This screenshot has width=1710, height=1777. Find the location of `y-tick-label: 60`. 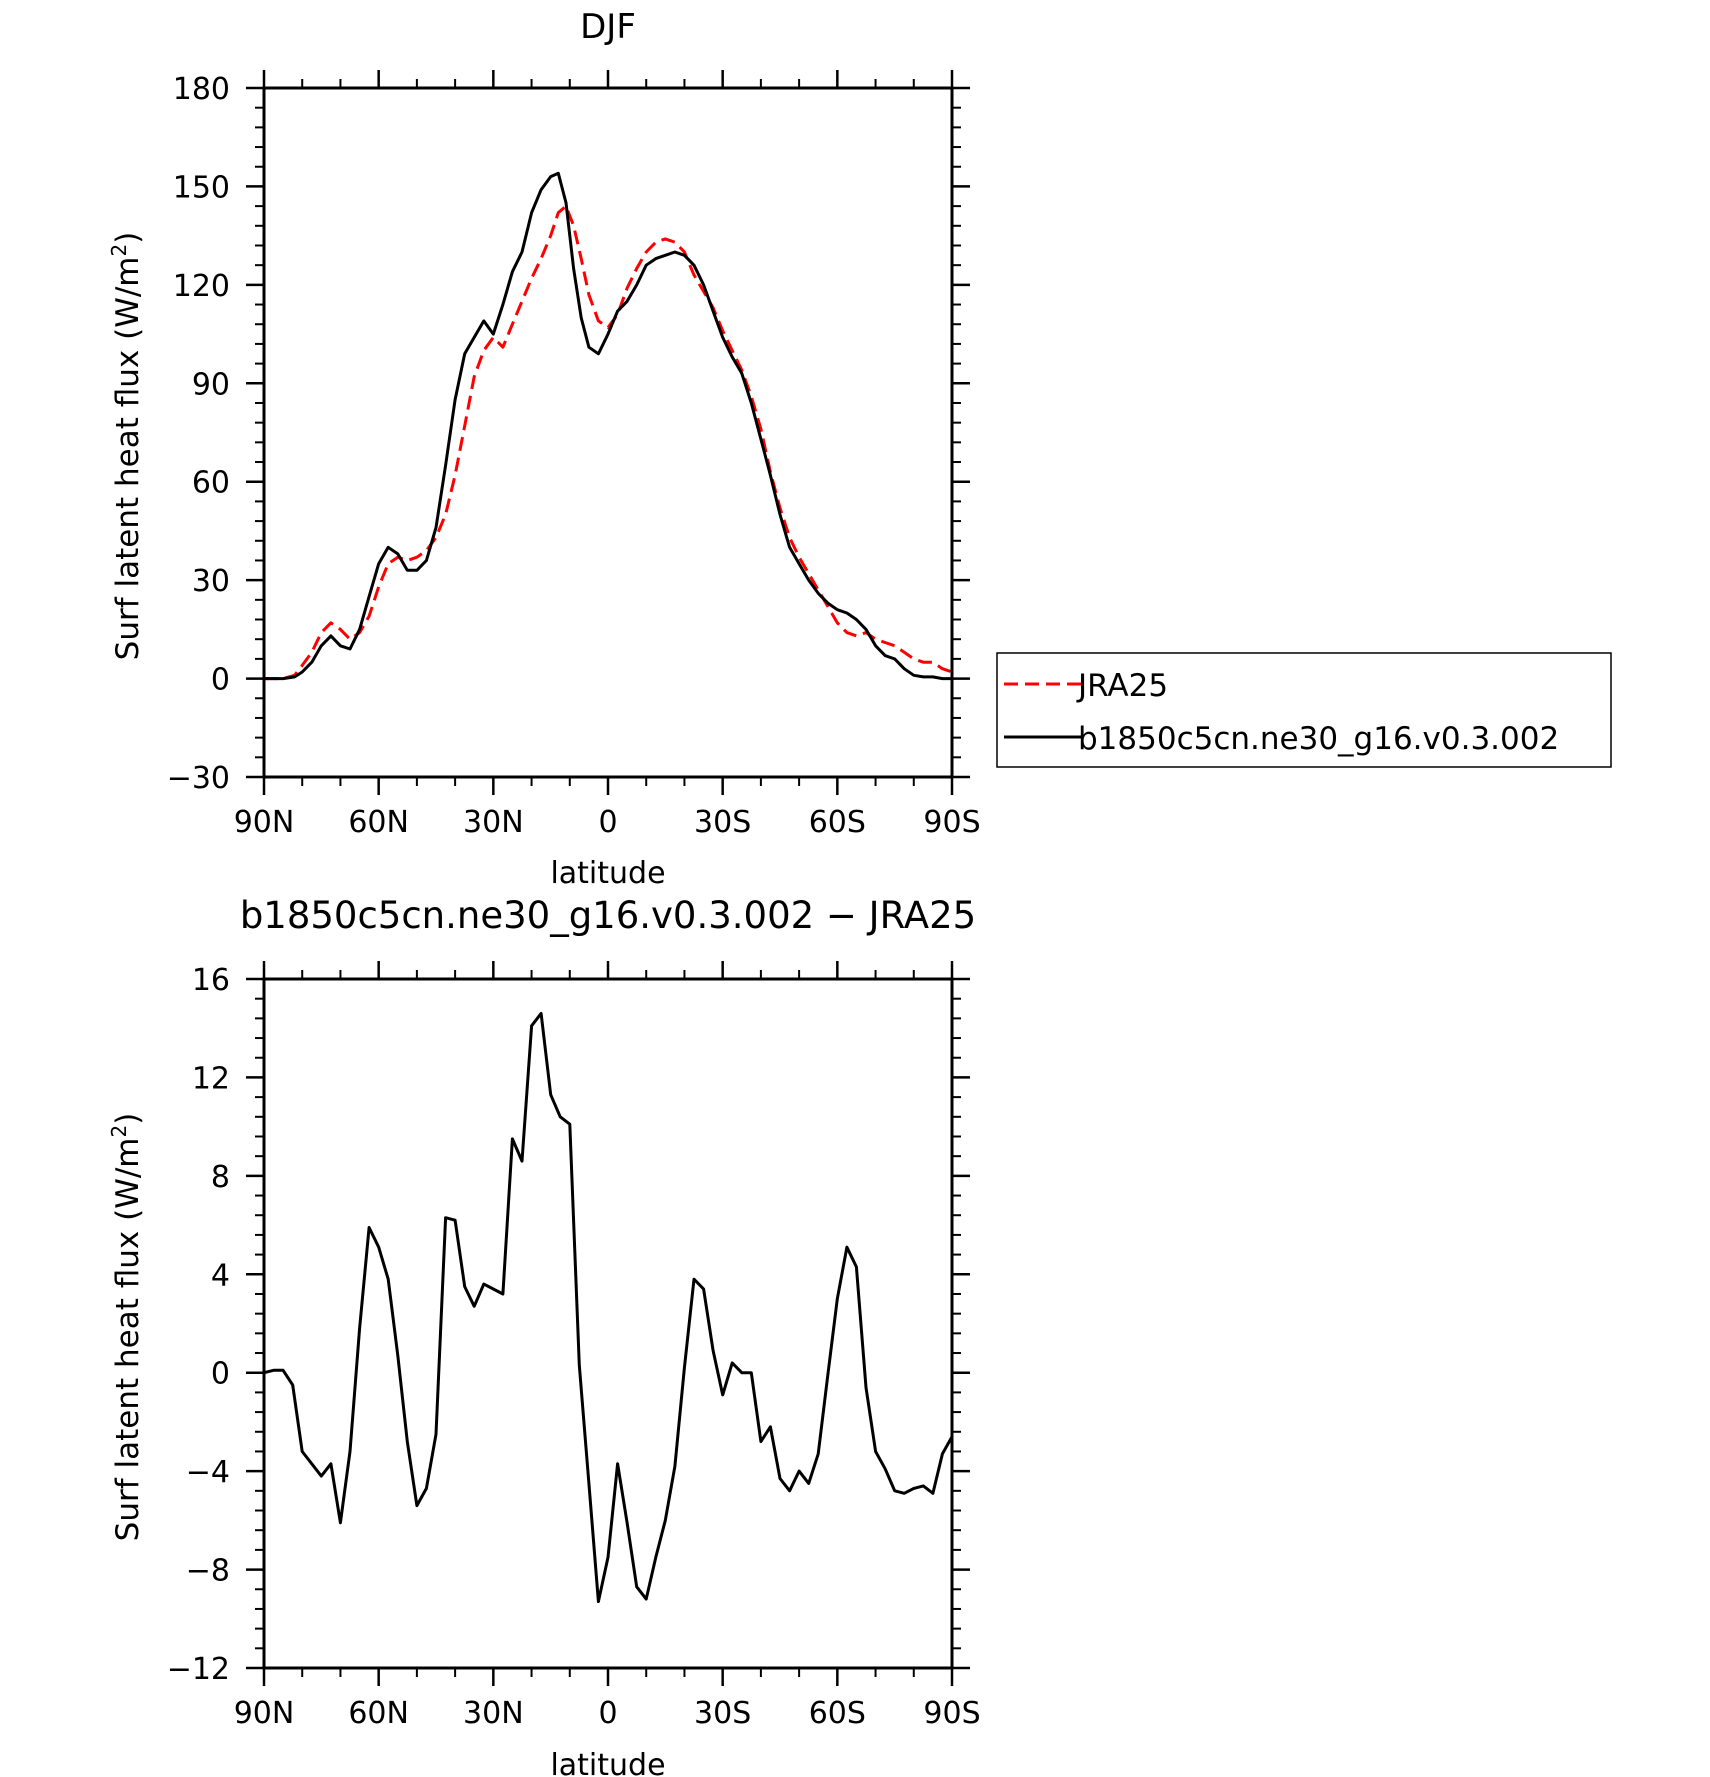

y-tick-label: 60 is located at coordinates (211, 483).